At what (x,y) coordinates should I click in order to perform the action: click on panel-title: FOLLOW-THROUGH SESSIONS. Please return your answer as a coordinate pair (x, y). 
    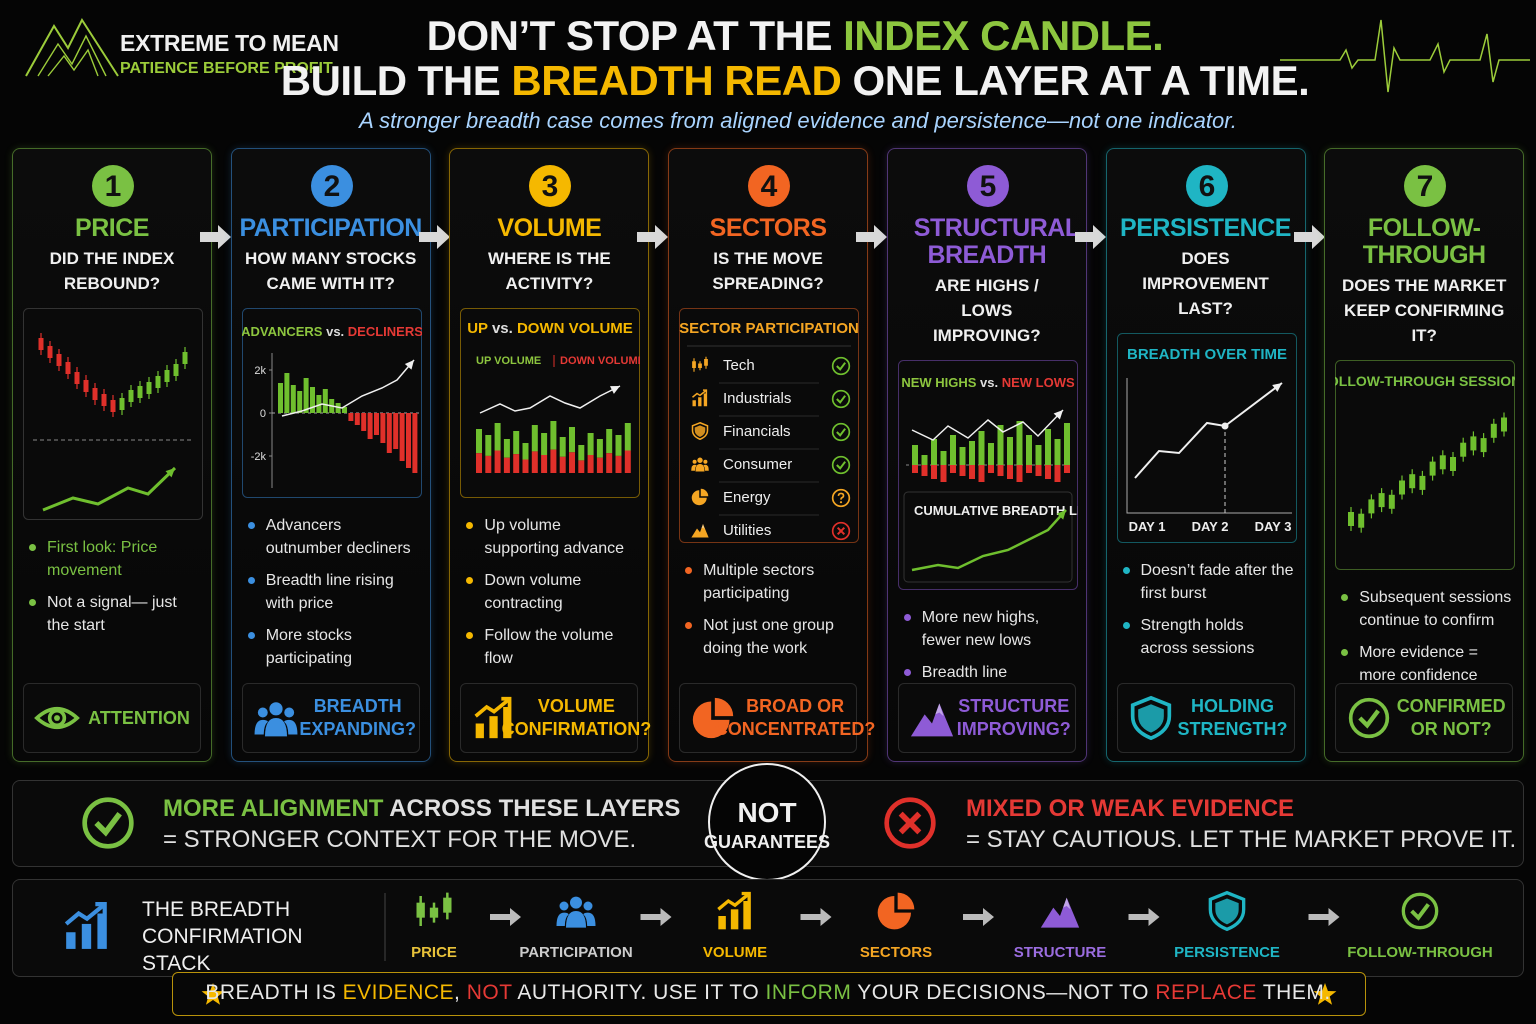
    Looking at the image, I should click on (1425, 381).